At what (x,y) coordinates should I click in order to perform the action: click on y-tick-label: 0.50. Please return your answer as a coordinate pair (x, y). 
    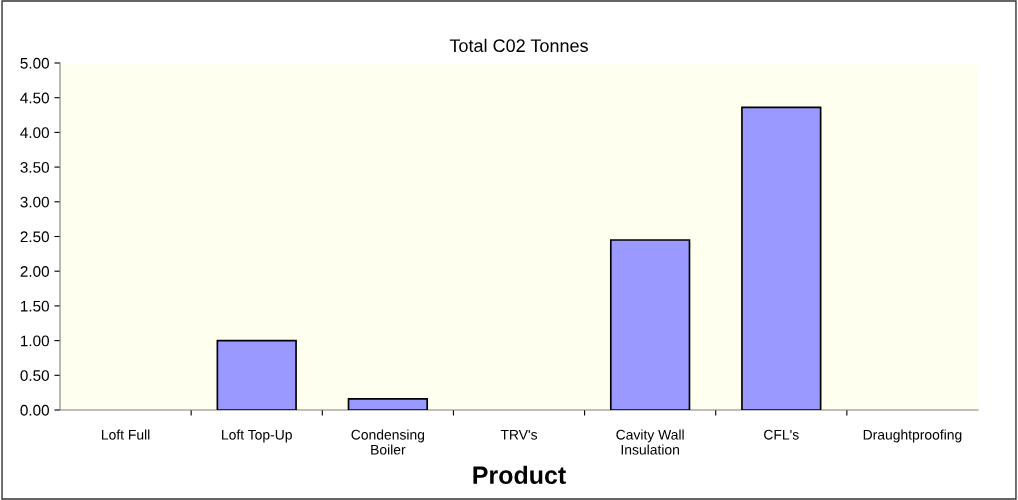
    Looking at the image, I should click on (34, 375).